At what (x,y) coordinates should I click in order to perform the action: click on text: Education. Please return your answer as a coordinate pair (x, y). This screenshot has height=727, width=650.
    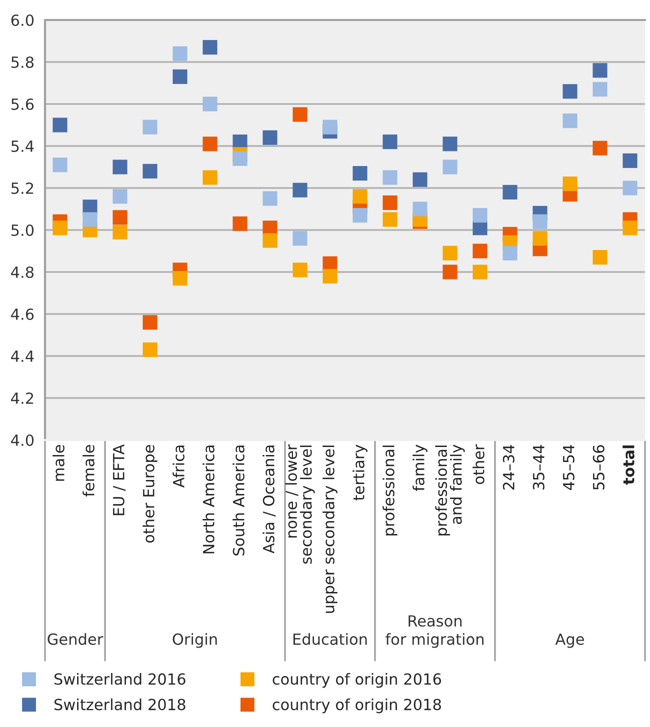
    Looking at the image, I should click on (330, 639).